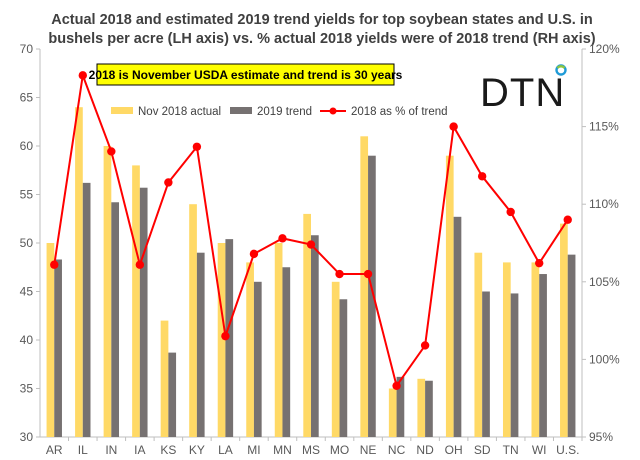 The height and width of the screenshot is (460, 640). What do you see at coordinates (601, 437) in the screenshot?
I see `right-tick-label: 95%` at bounding box center [601, 437].